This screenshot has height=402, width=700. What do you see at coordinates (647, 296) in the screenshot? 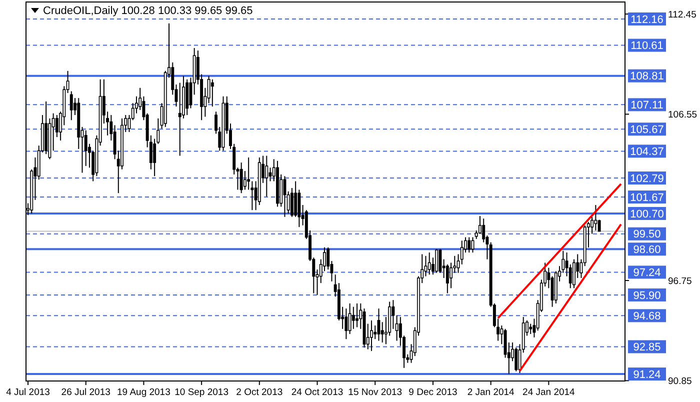
I see `ref-line-label: 95.90` at bounding box center [647, 296].